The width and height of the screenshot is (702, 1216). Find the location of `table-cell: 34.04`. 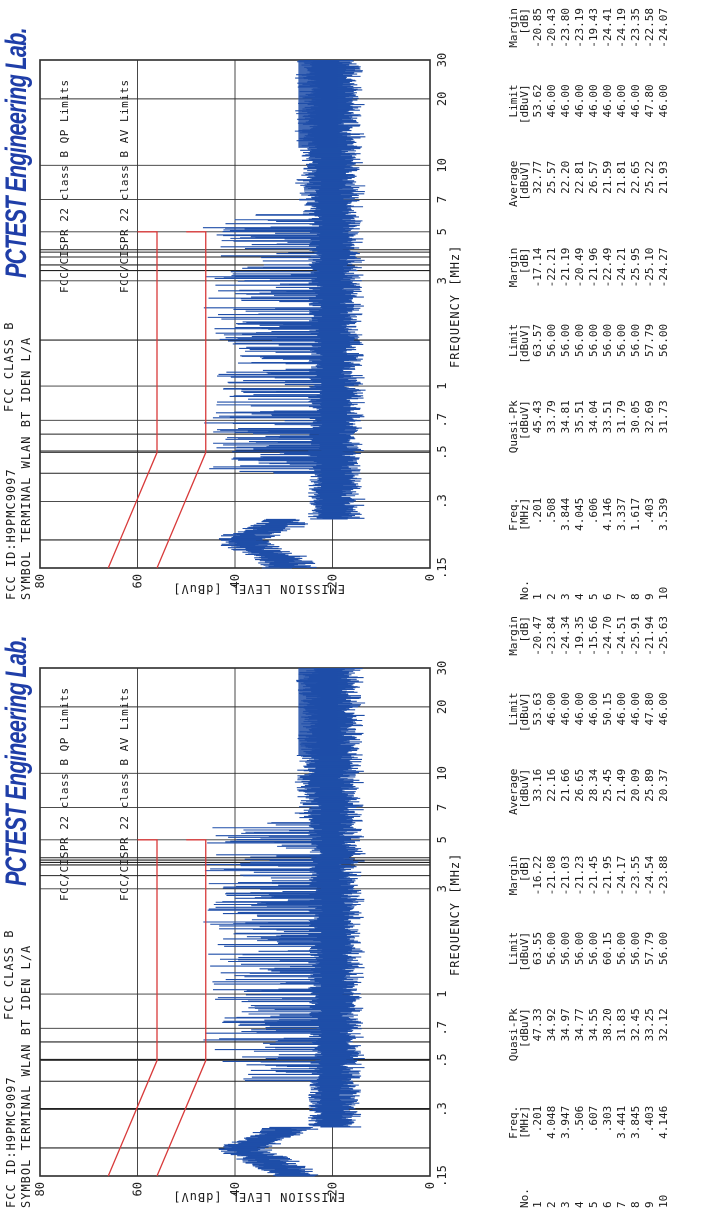

table-cell: 34.04 is located at coordinates (593, 417).